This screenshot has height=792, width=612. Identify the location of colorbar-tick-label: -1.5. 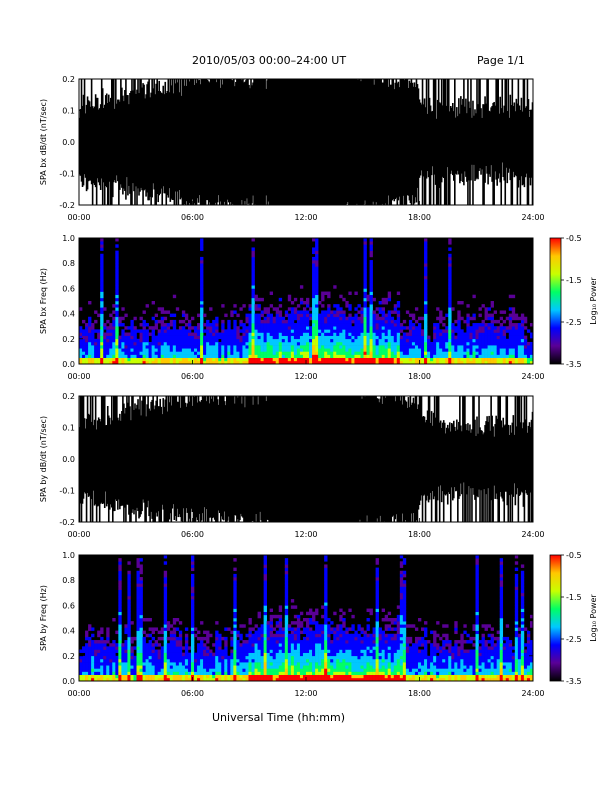
(574, 280).